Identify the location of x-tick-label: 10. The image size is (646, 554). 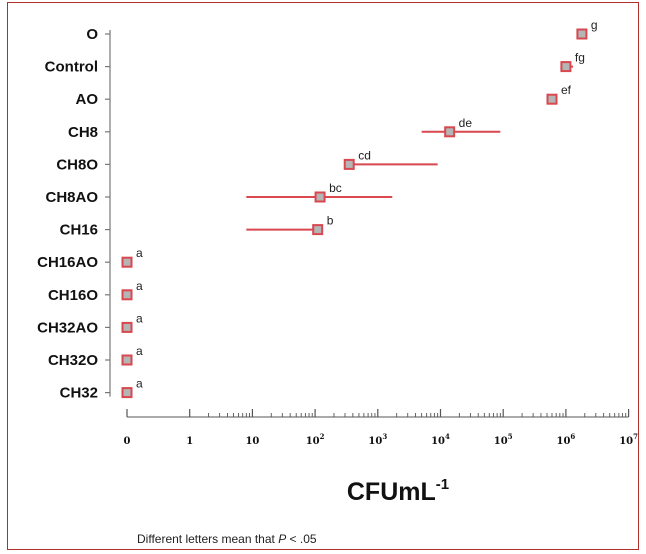
(252, 441).